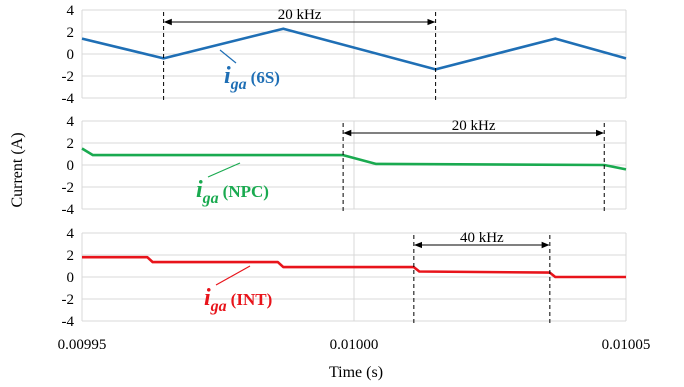 This screenshot has height=387, width=684. Describe the element at coordinates (252, 78) in the screenshot. I see `series-label-1: iga (6S)` at that location.